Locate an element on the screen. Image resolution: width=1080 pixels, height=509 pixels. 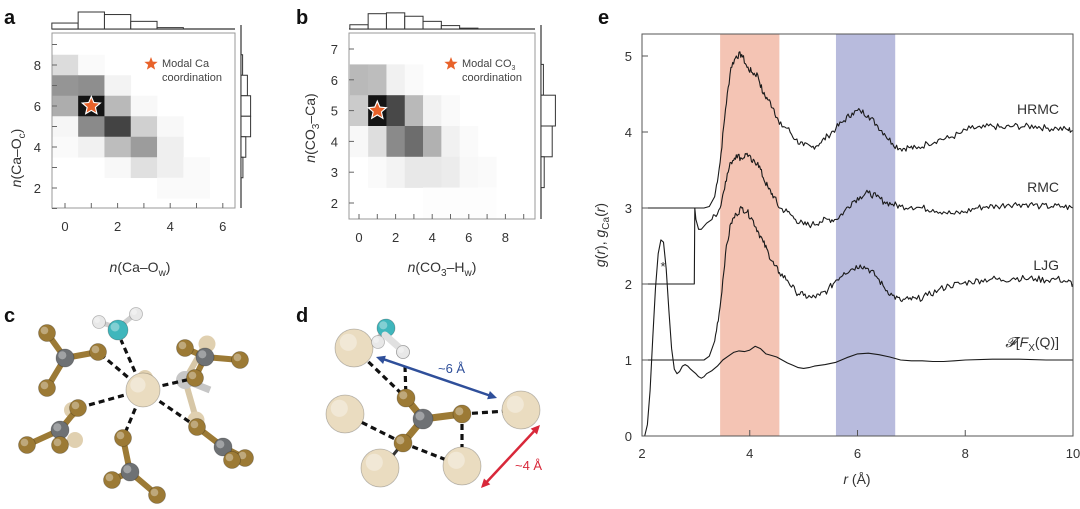
panel-label-b: b is located at coordinates (302, 18).